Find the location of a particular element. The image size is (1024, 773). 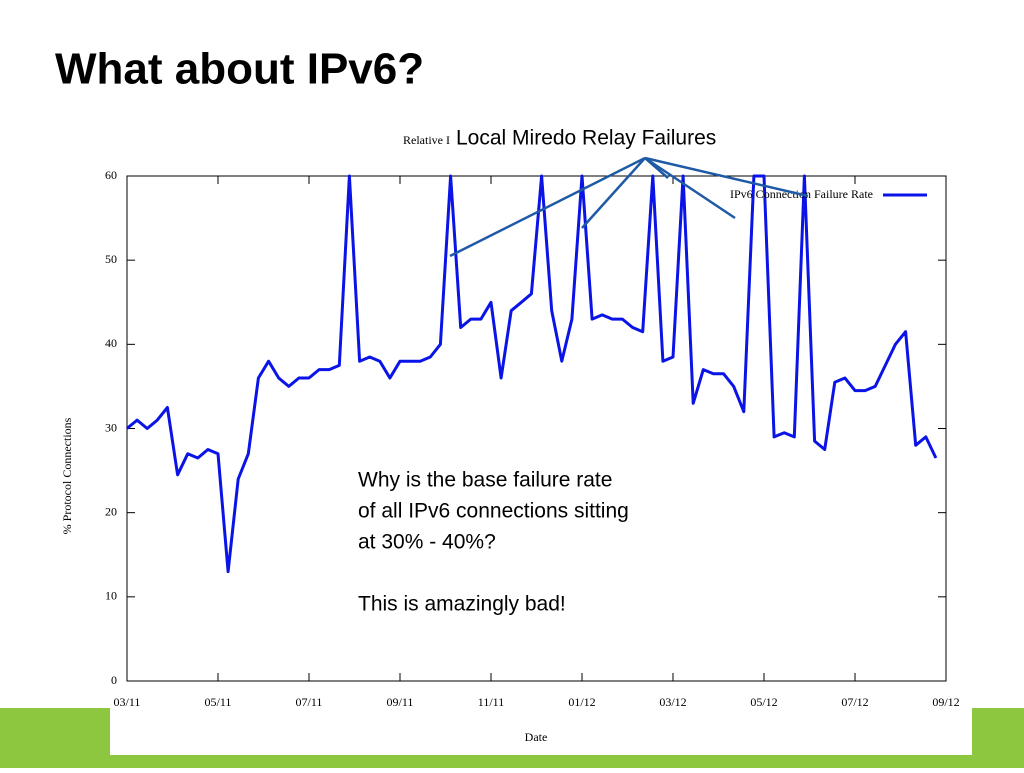

x-tick-label: 07/11 is located at coordinates (309, 702).